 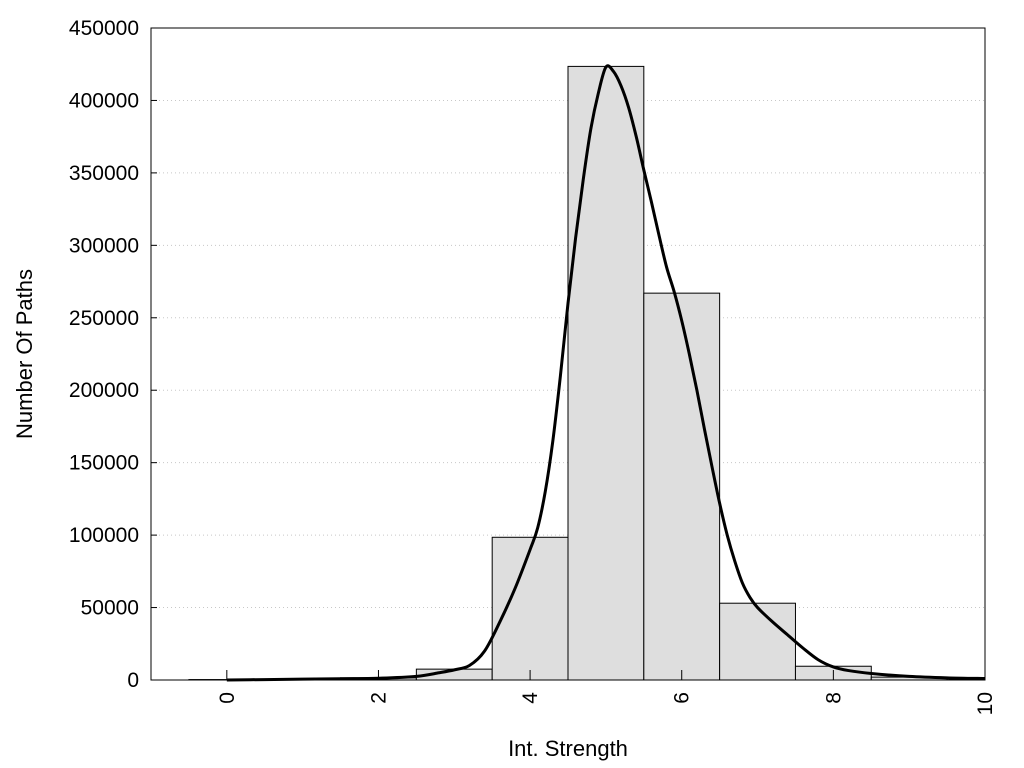 I want to click on x-tick-label: 0, so click(x=227, y=698).